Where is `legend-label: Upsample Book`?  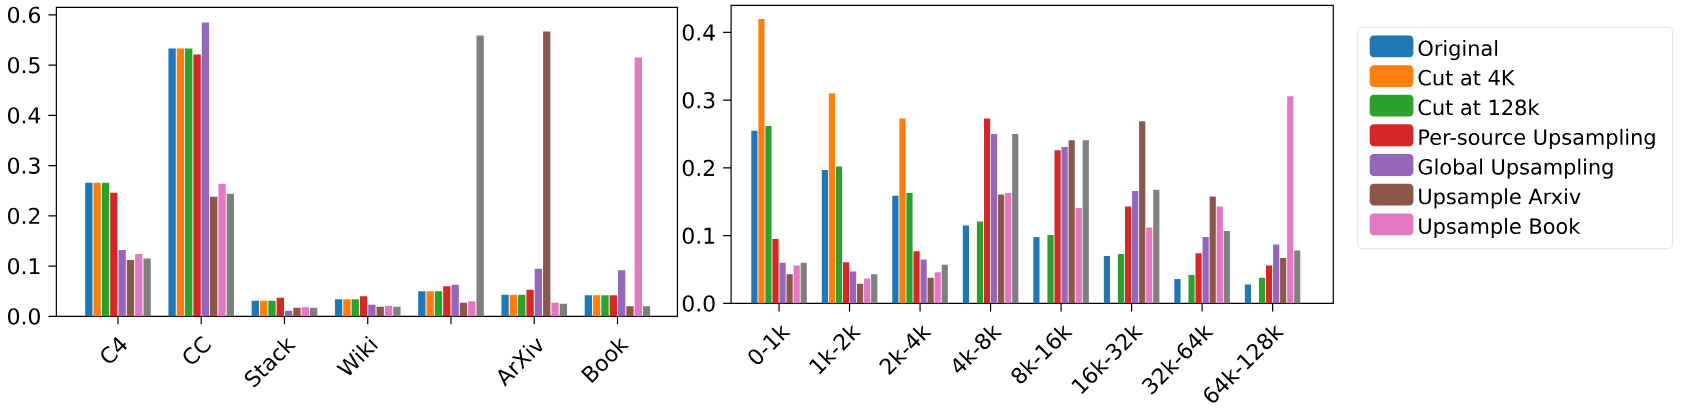 legend-label: Upsample Book is located at coordinates (1500, 227).